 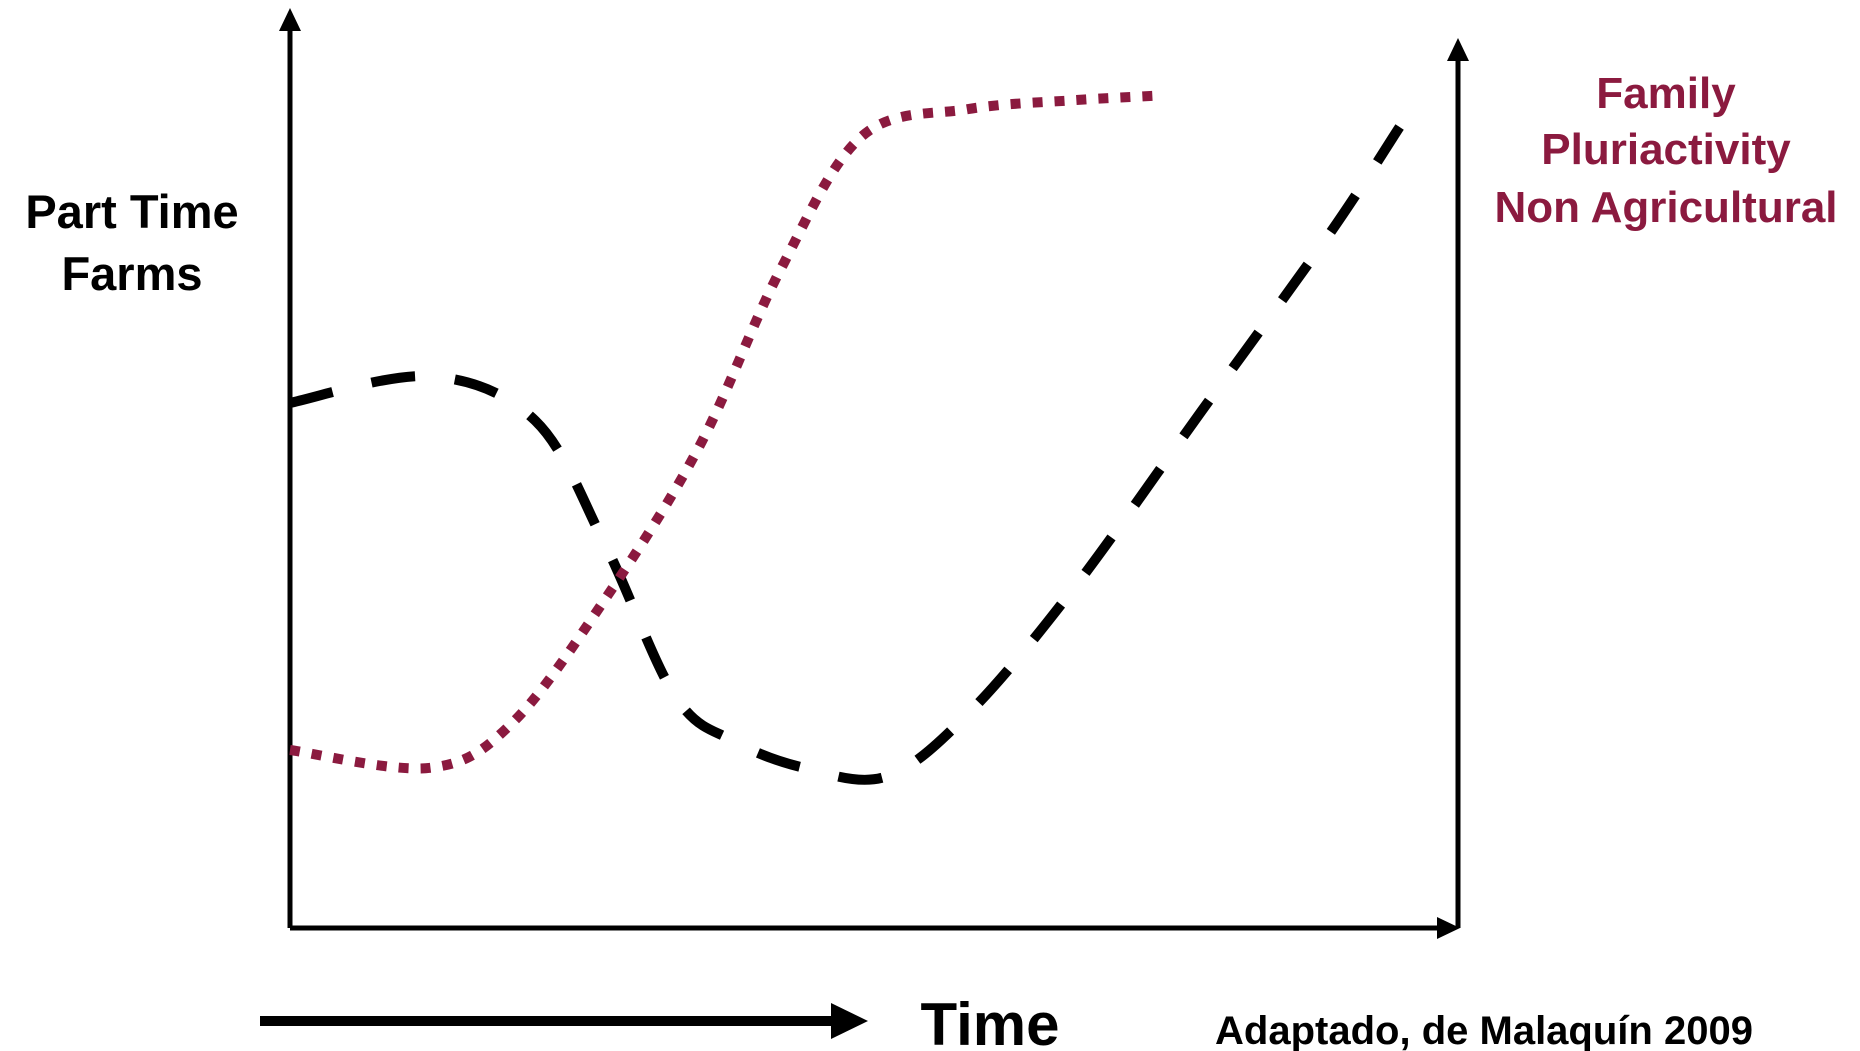 I want to click on time-label: Time, so click(x=990, y=1021).